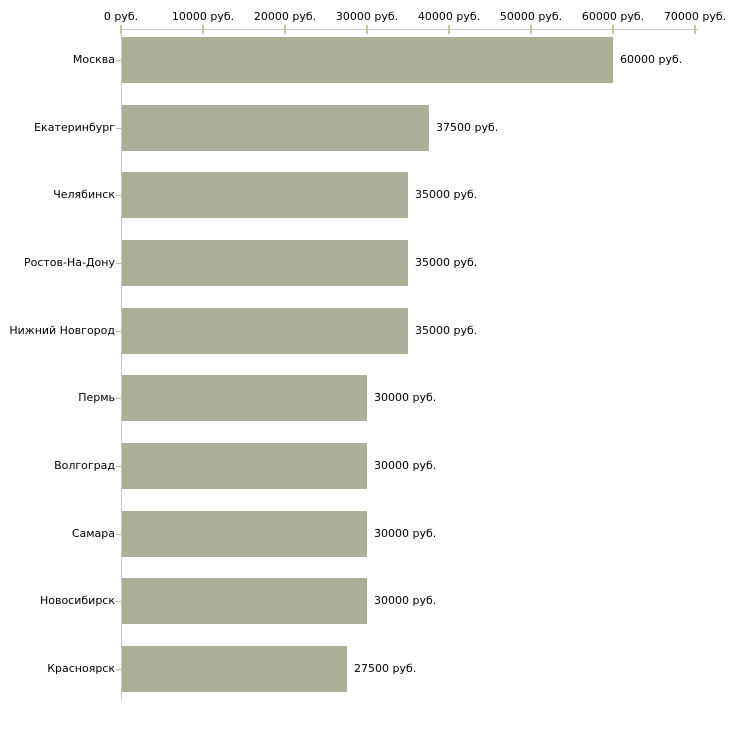  What do you see at coordinates (77, 600) in the screenshot?
I see `category-label: Новосибирск` at bounding box center [77, 600].